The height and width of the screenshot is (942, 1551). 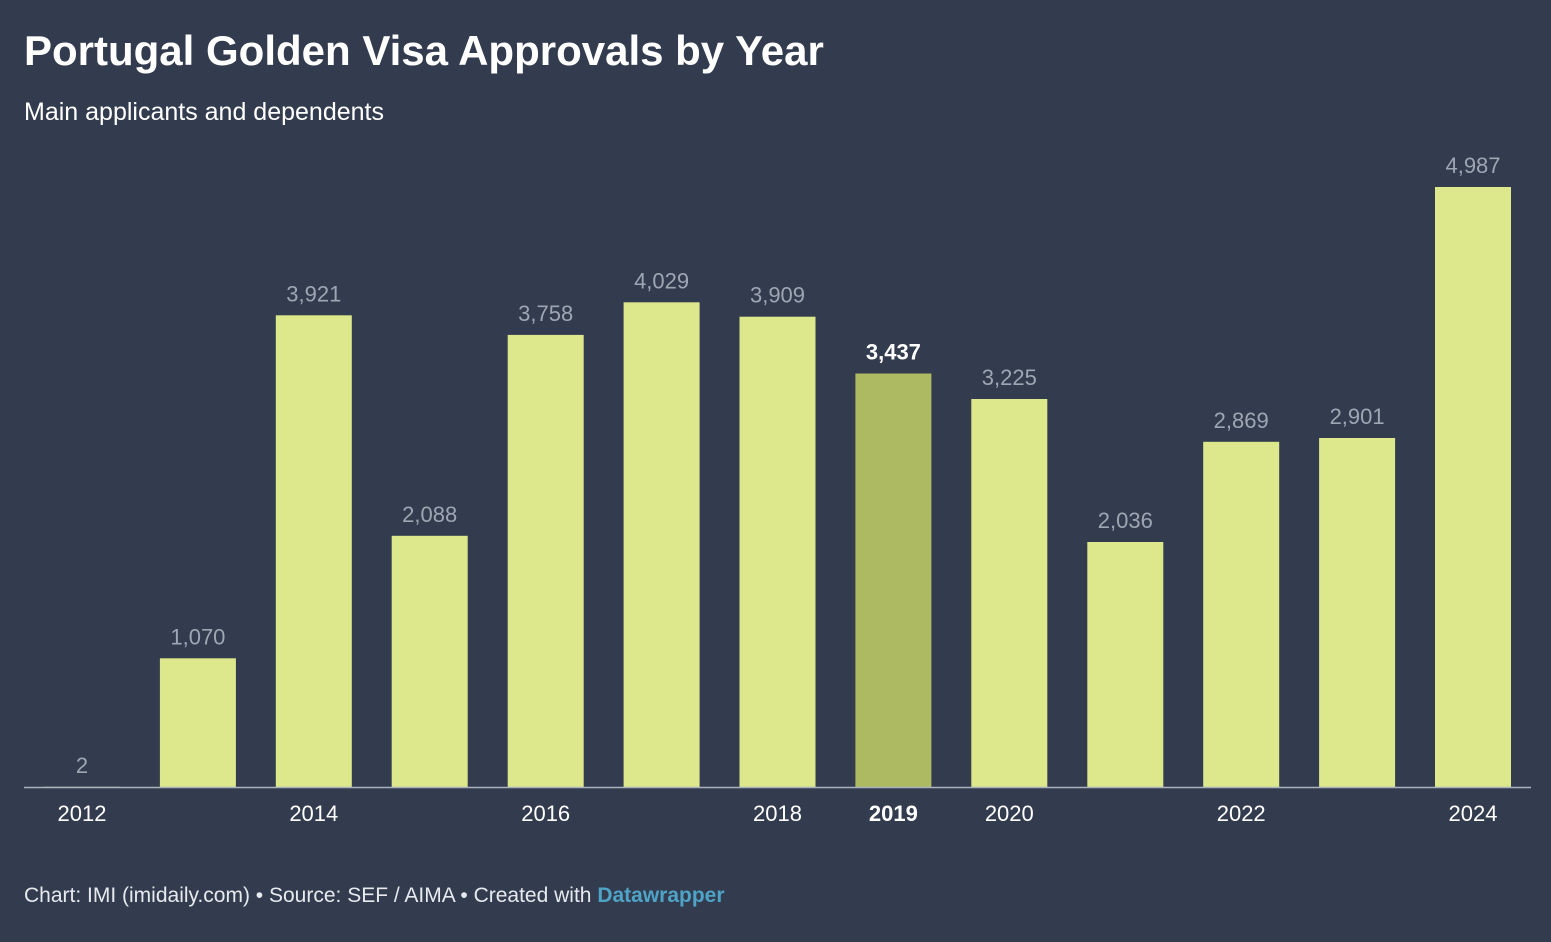 What do you see at coordinates (1473, 487) in the screenshot?
I see `bar-2024` at bounding box center [1473, 487].